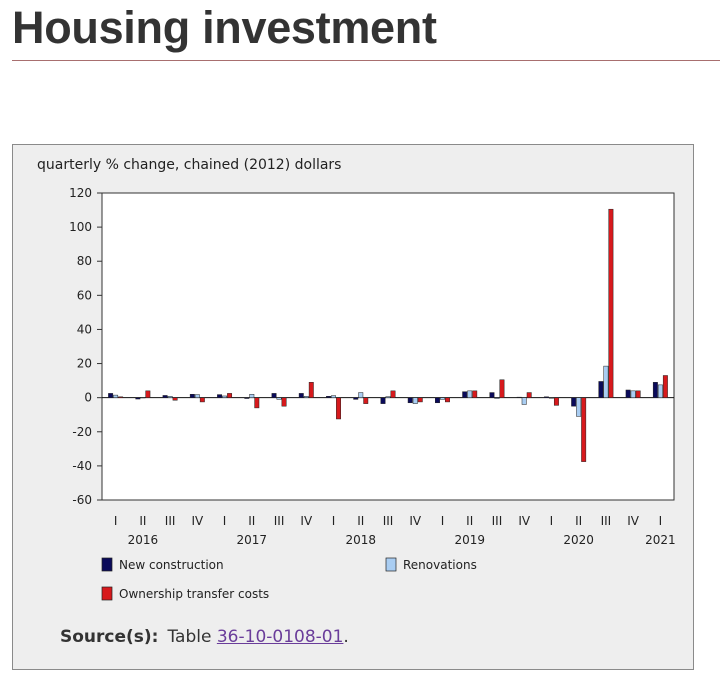 This screenshot has height=691, width=721. What do you see at coordinates (469, 540) in the screenshot?
I see `x-year-label: 2019` at bounding box center [469, 540].